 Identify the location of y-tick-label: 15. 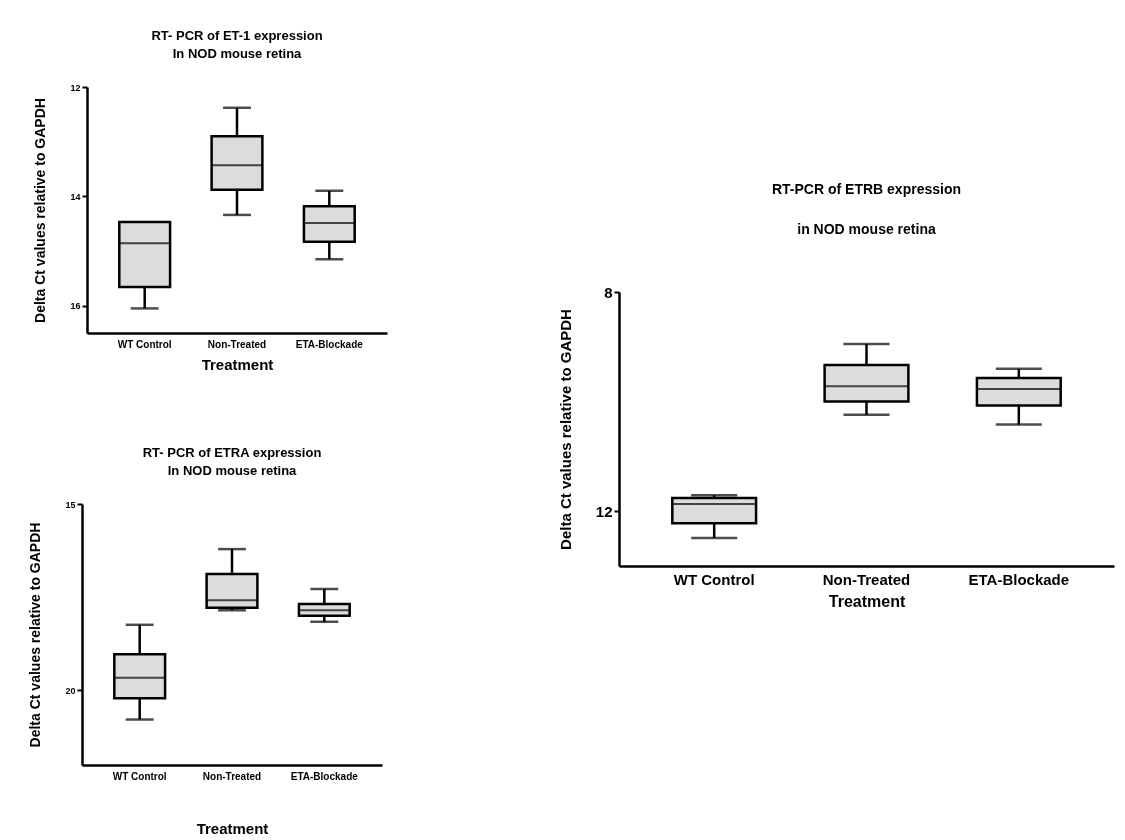
(70, 504).